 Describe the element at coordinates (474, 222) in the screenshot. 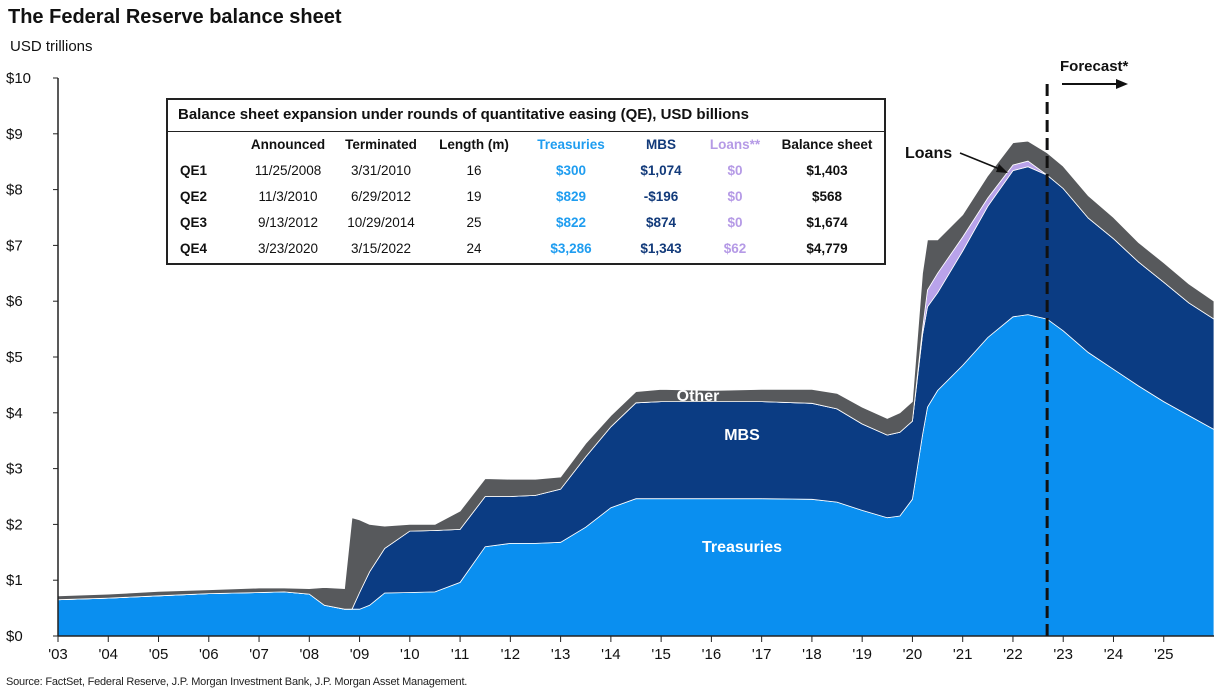

I see `qe-cell-length: 25` at that location.